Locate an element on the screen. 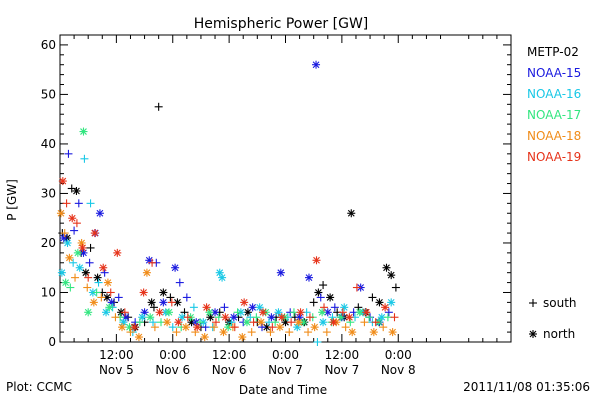 This screenshot has height=400, width=600. legend-entry: NOAA-19 is located at coordinates (554, 157).